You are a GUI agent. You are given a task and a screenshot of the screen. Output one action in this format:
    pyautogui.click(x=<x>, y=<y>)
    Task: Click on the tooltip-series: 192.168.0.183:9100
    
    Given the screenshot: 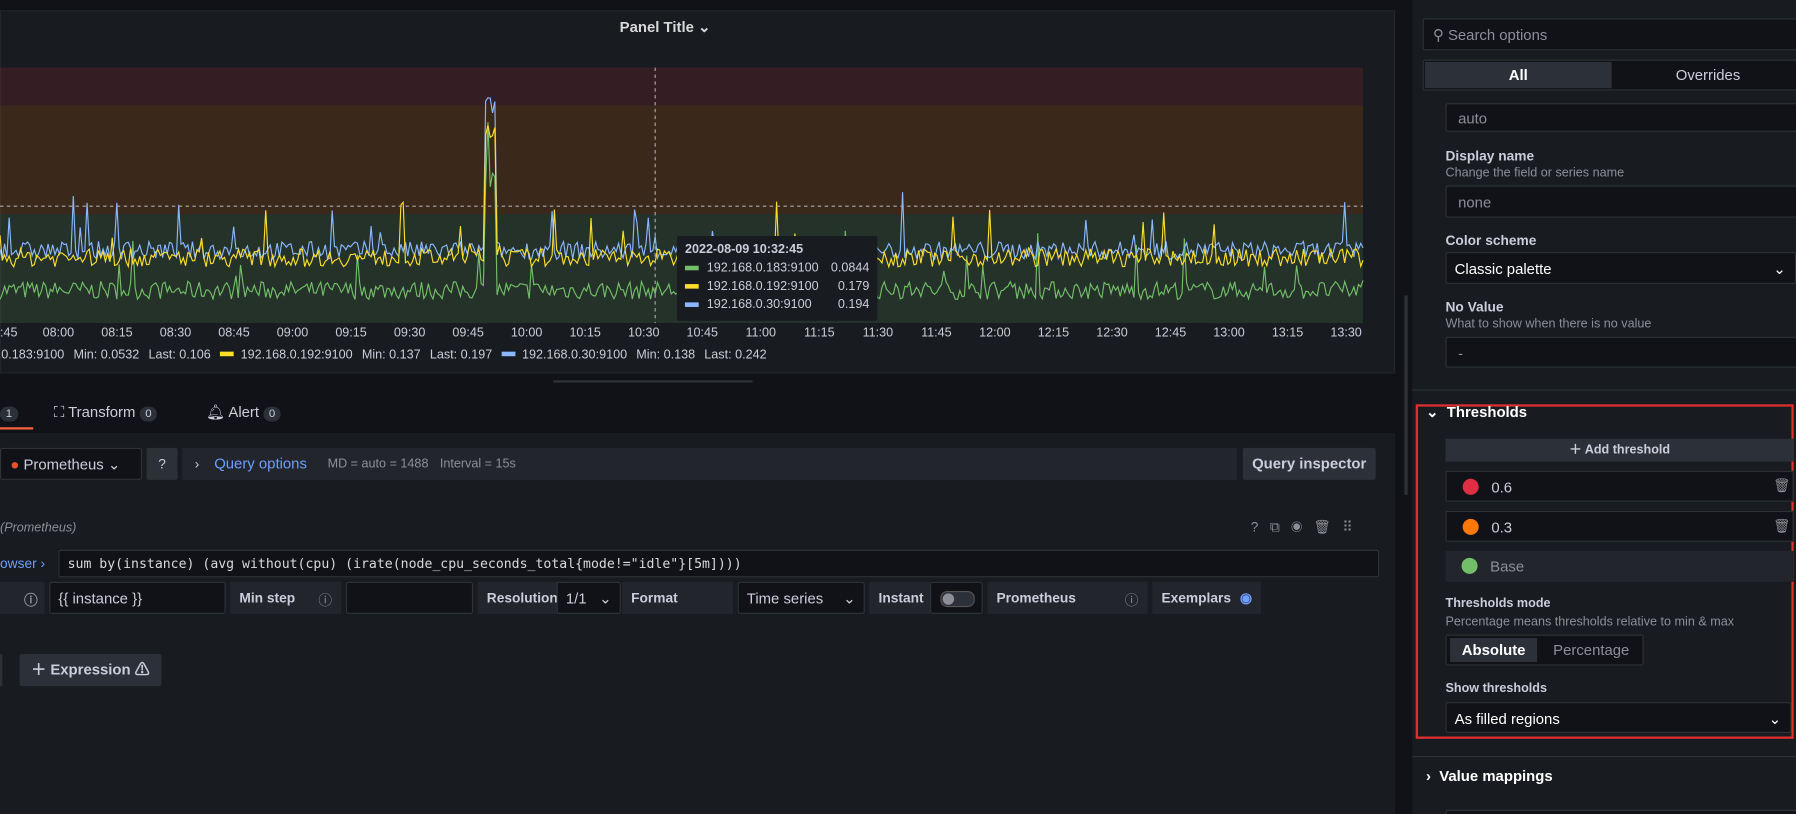 What is the action you would take?
    pyautogui.click(x=763, y=267)
    